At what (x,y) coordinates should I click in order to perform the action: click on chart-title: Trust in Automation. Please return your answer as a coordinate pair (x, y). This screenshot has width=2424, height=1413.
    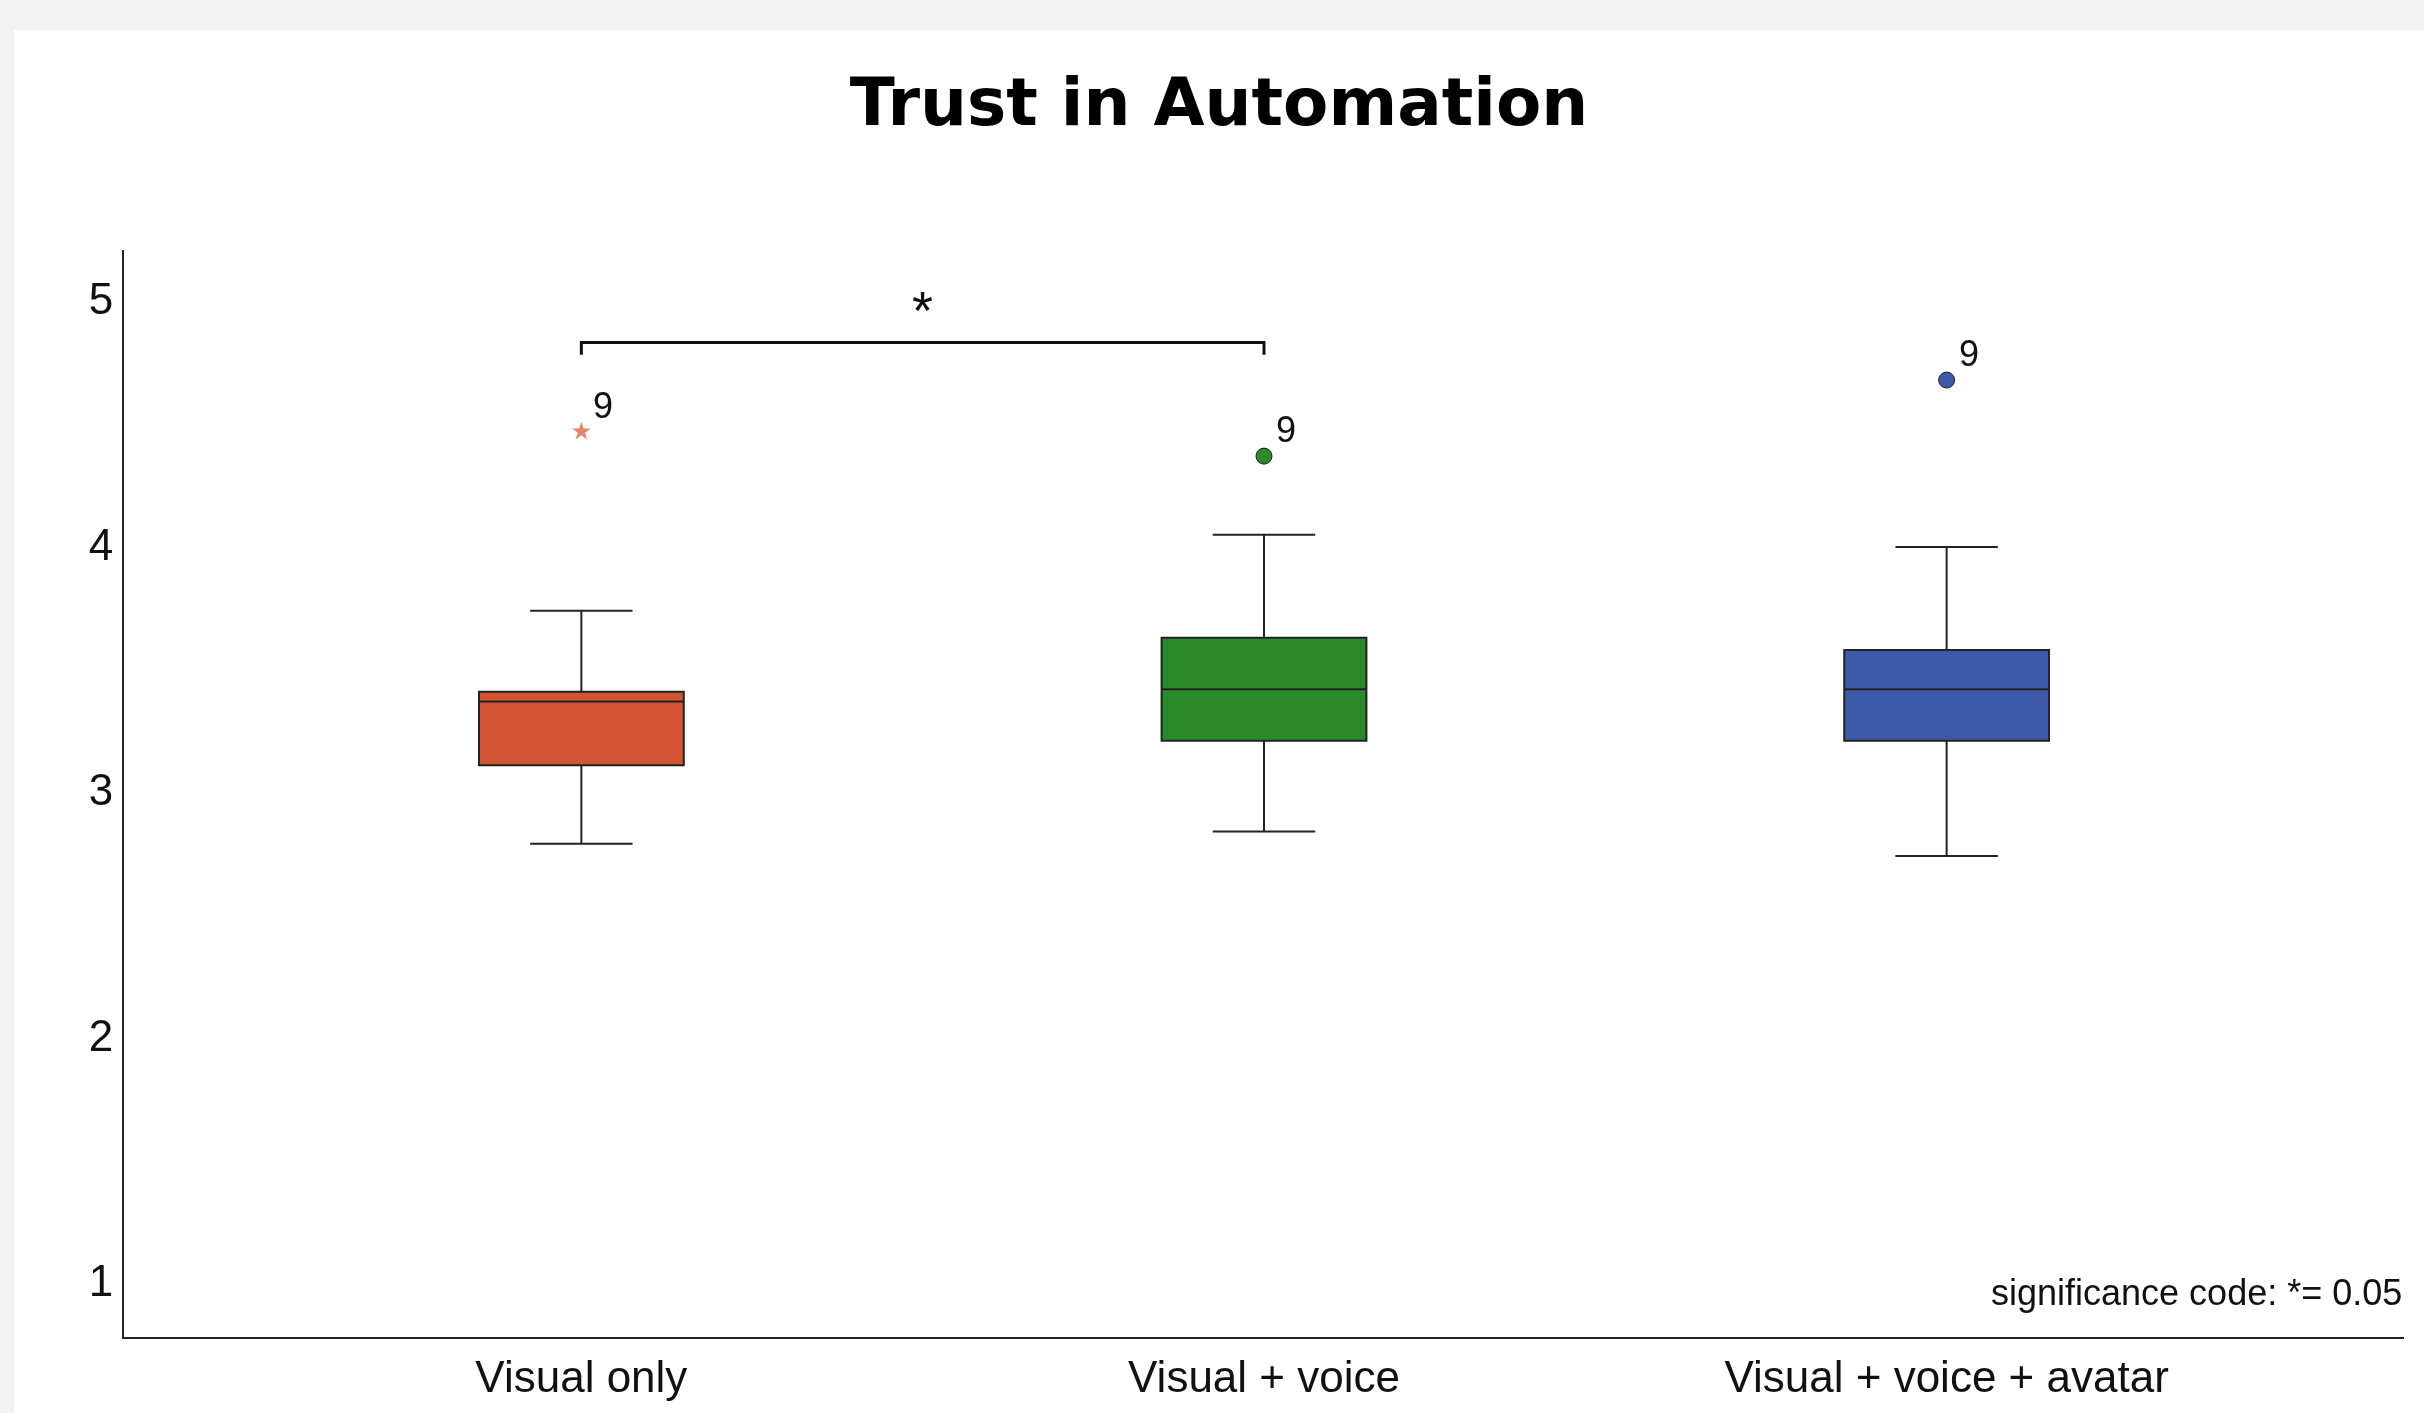
    Looking at the image, I should click on (1219, 102).